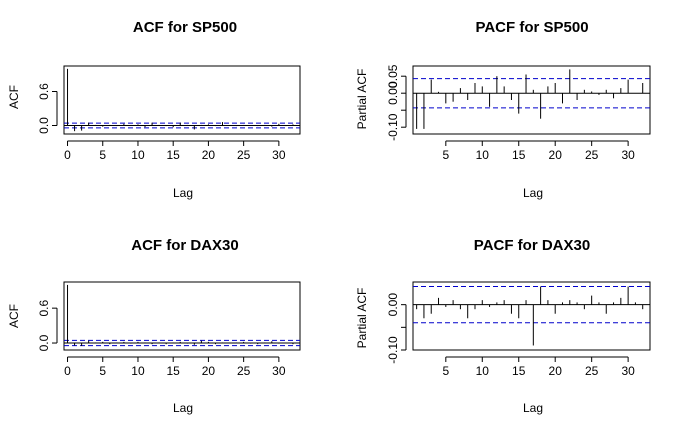 The width and height of the screenshot is (700, 432). What do you see at coordinates (185, 245) in the screenshot?
I see `chart-title: ACF for DAX30` at bounding box center [185, 245].